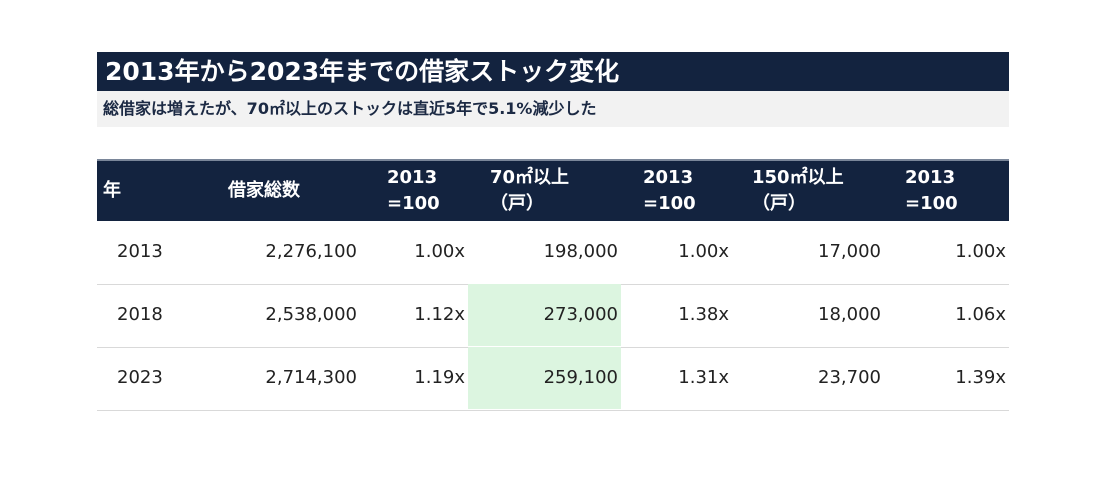 The height and width of the screenshot is (483, 1108). I want to click on header-cell: 70㎡以上 （戸）, so click(529, 191).